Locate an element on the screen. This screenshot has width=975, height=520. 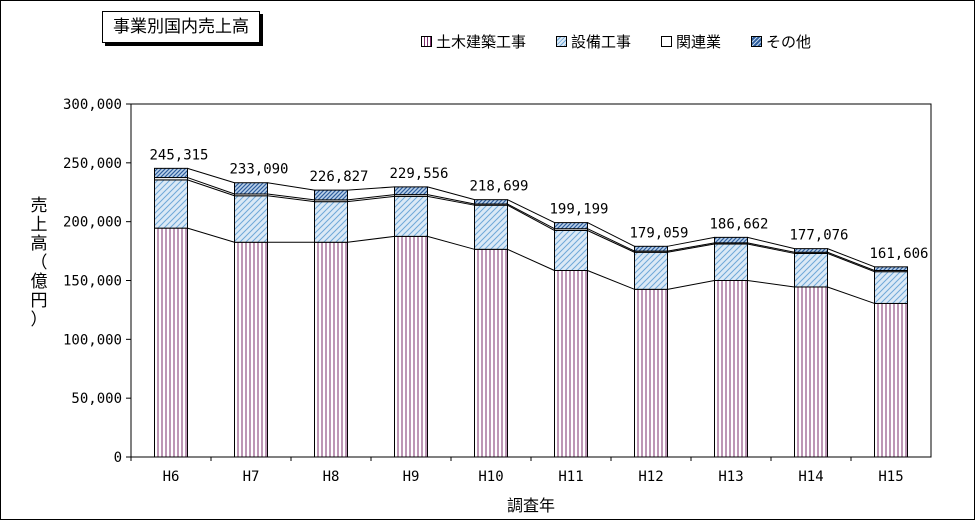
chart-title: 事業別国内売上高 is located at coordinates (181, 27).